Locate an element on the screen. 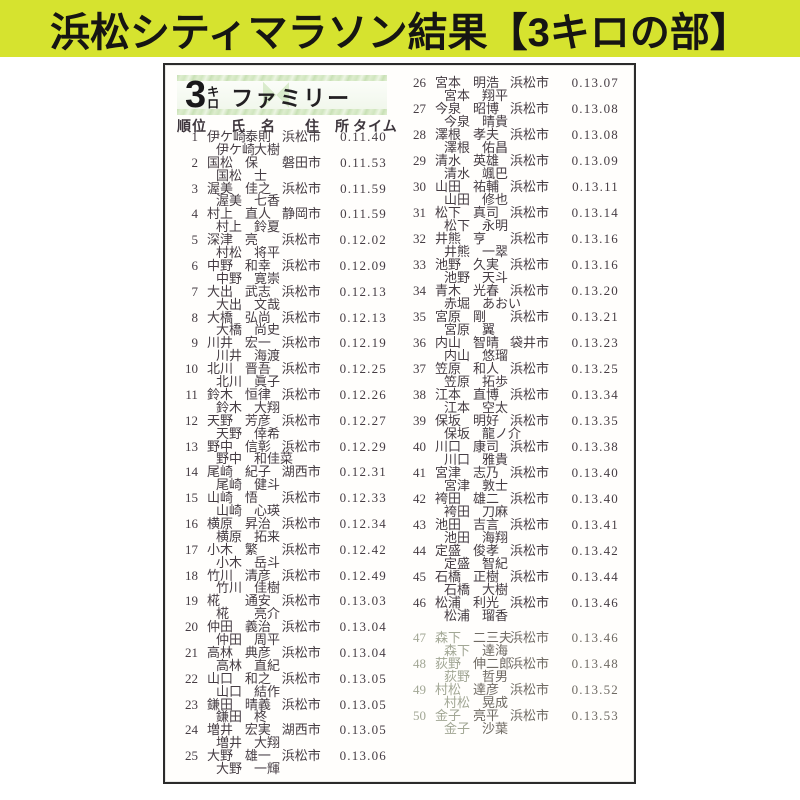 This screenshot has width=800, height=800. result-line-primary: 17 小木繁 浜松市 0.12.42 is located at coordinates (282, 549).